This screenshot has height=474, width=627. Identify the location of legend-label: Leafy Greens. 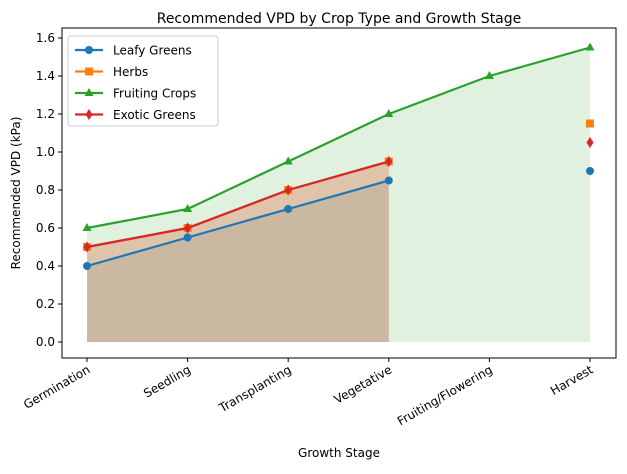
(152, 51).